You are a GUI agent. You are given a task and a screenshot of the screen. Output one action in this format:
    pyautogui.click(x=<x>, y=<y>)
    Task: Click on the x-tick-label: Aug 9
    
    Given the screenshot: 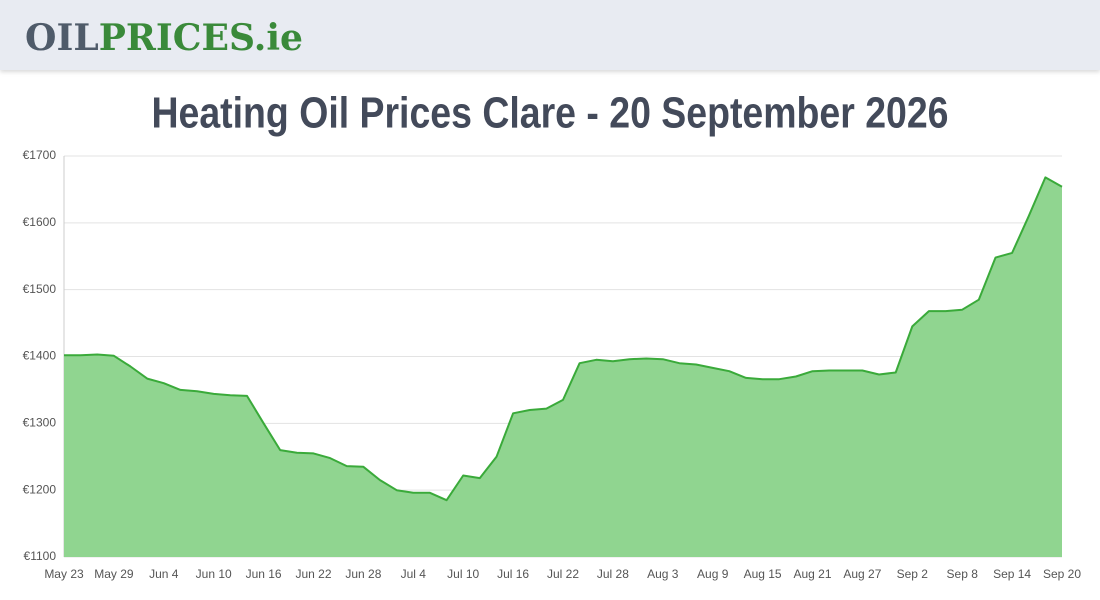 What is the action you would take?
    pyautogui.click(x=713, y=574)
    